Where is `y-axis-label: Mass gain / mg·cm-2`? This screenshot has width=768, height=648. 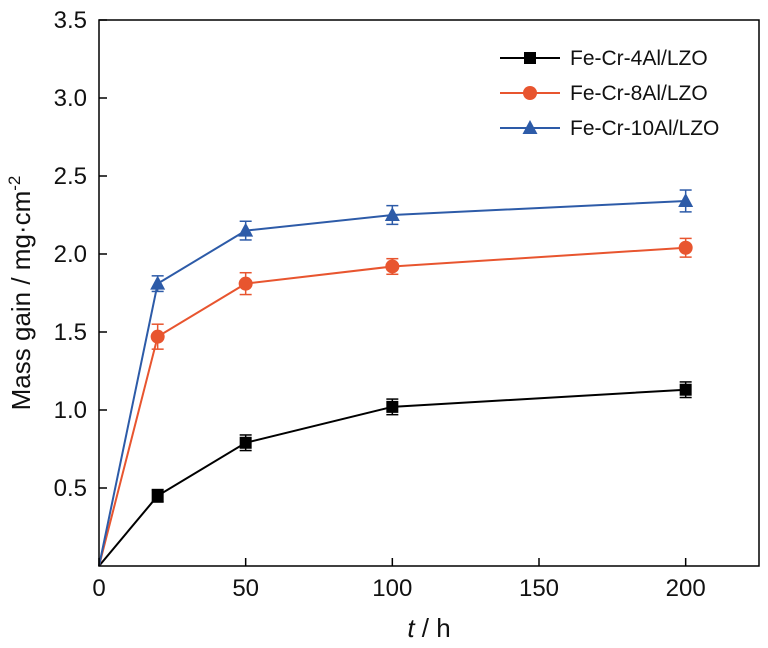
y-axis-label: Mass gain / mg·cm-2 is located at coordinates (20, 293).